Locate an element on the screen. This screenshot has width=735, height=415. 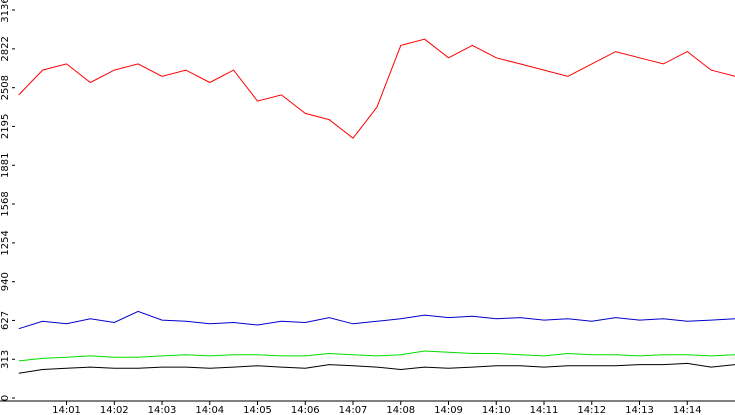
y-tick-label: 1568 is located at coordinates (5, 203).